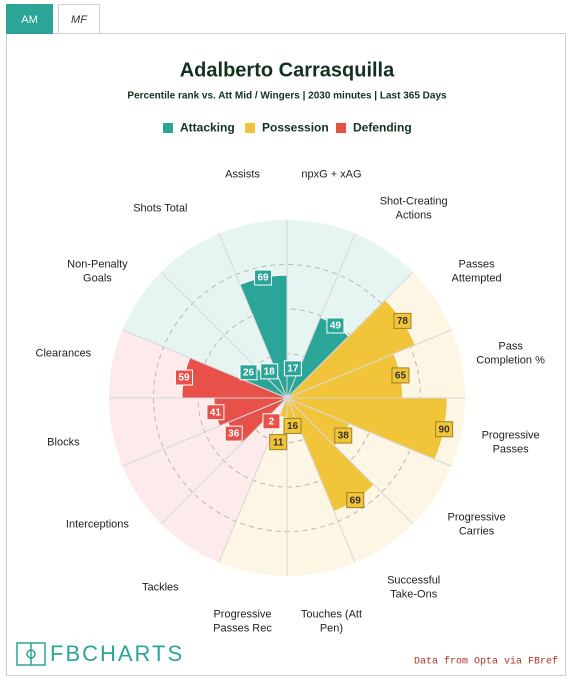 The width and height of the screenshot is (573, 681). I want to click on category-label: Successful Take-Ons, so click(413, 587).